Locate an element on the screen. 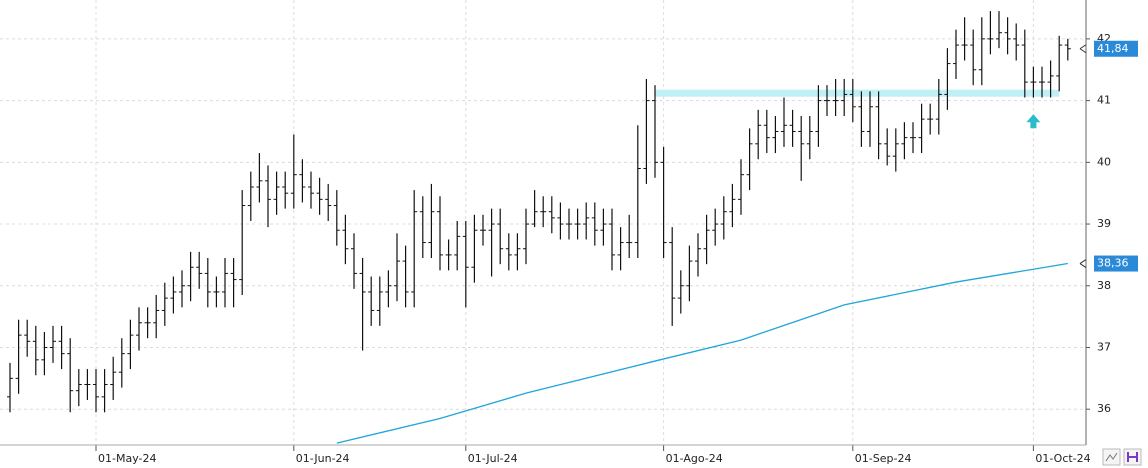  support-band is located at coordinates (857, 93).